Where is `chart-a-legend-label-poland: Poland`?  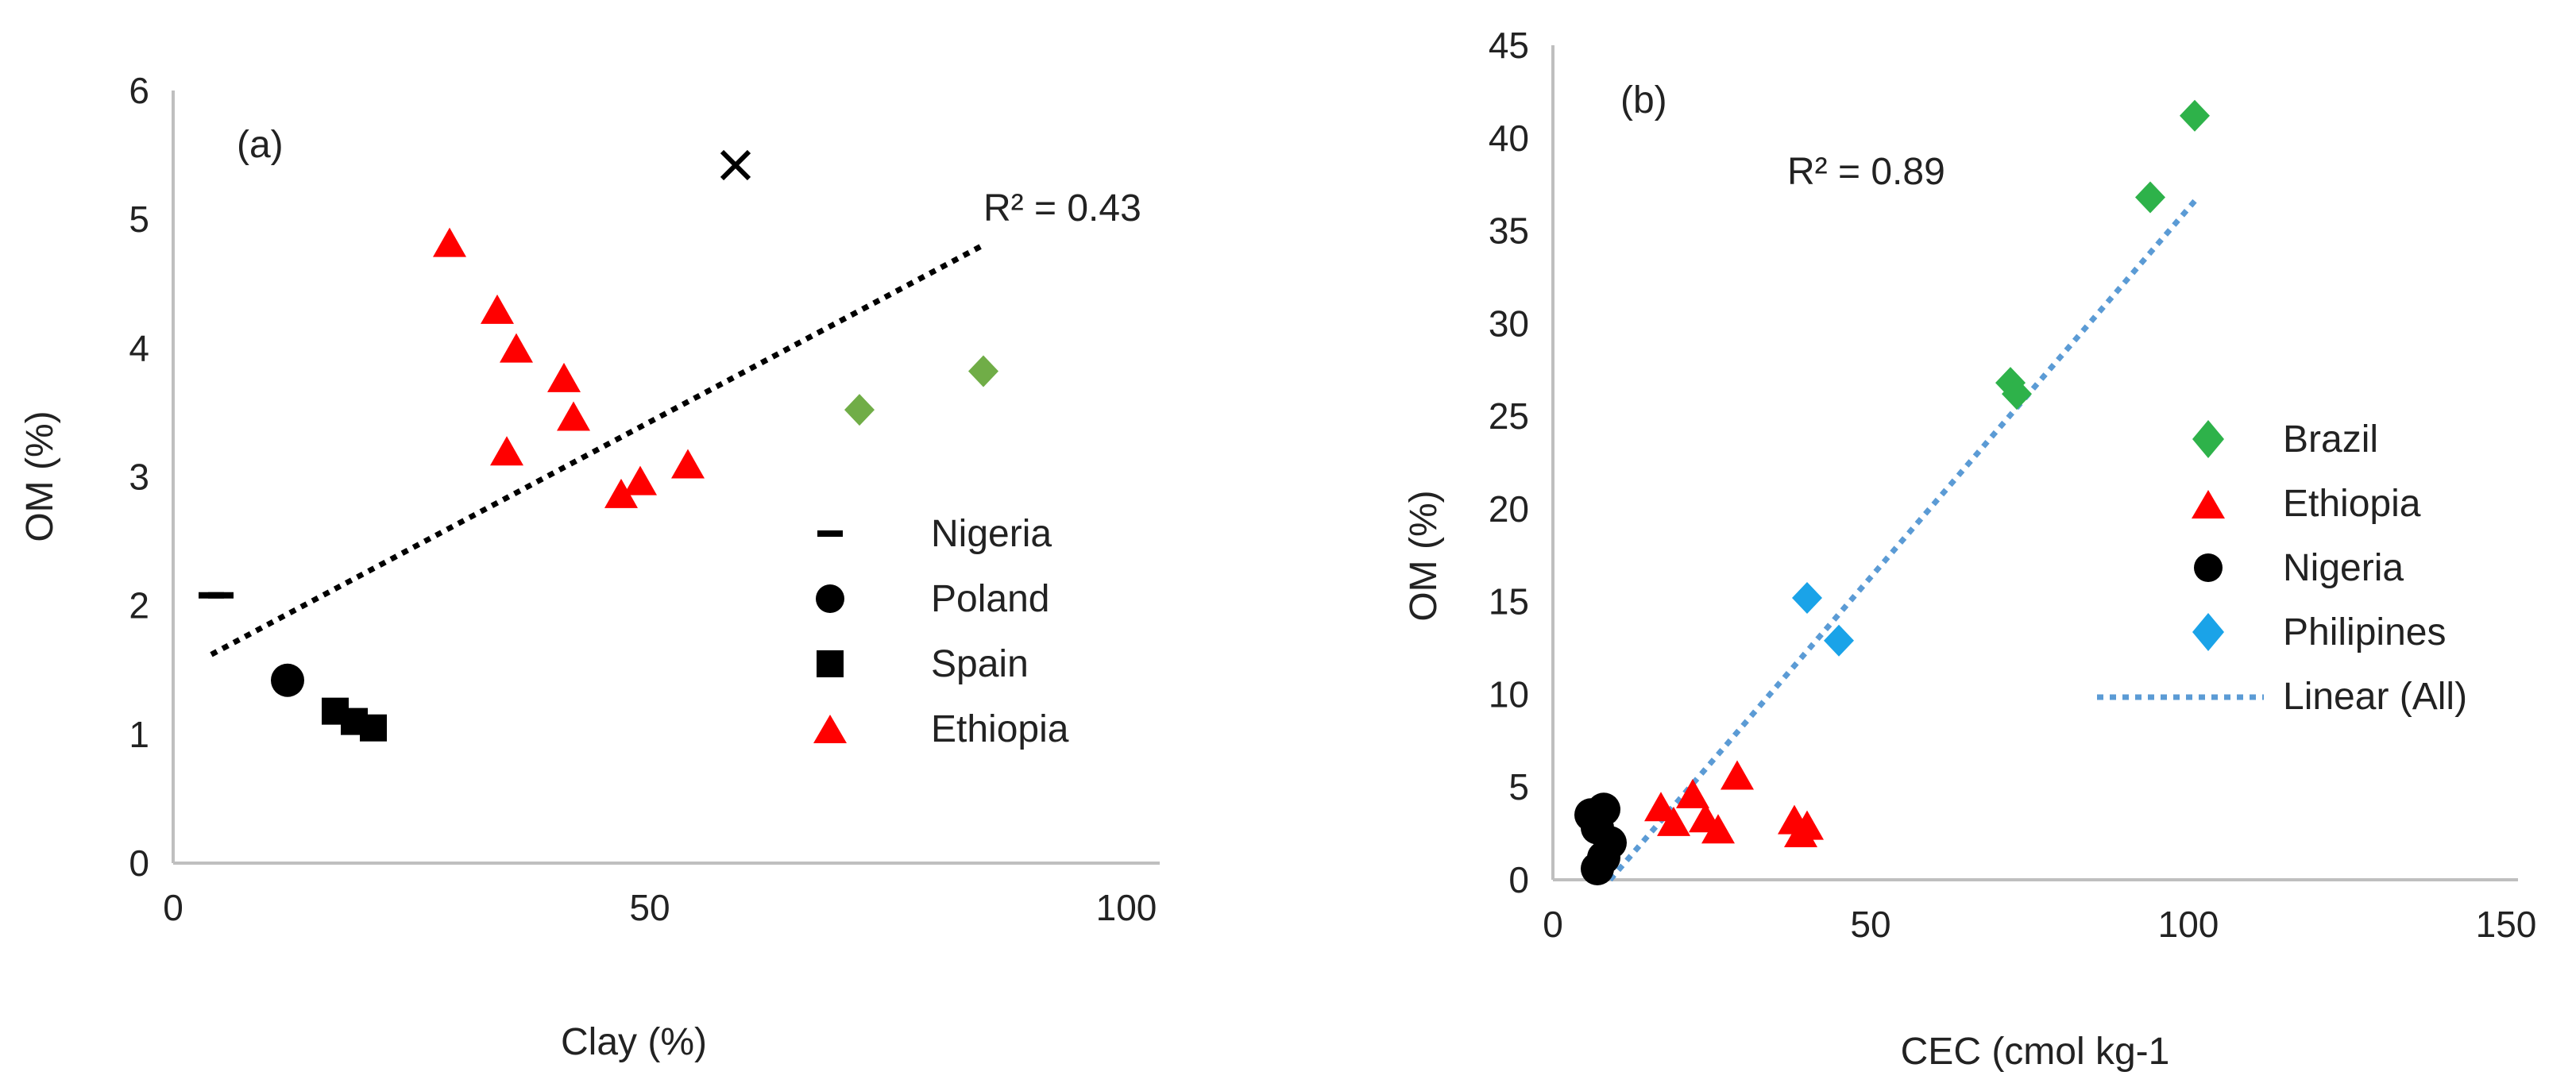 chart-a-legend-label-poland: Poland is located at coordinates (990, 599).